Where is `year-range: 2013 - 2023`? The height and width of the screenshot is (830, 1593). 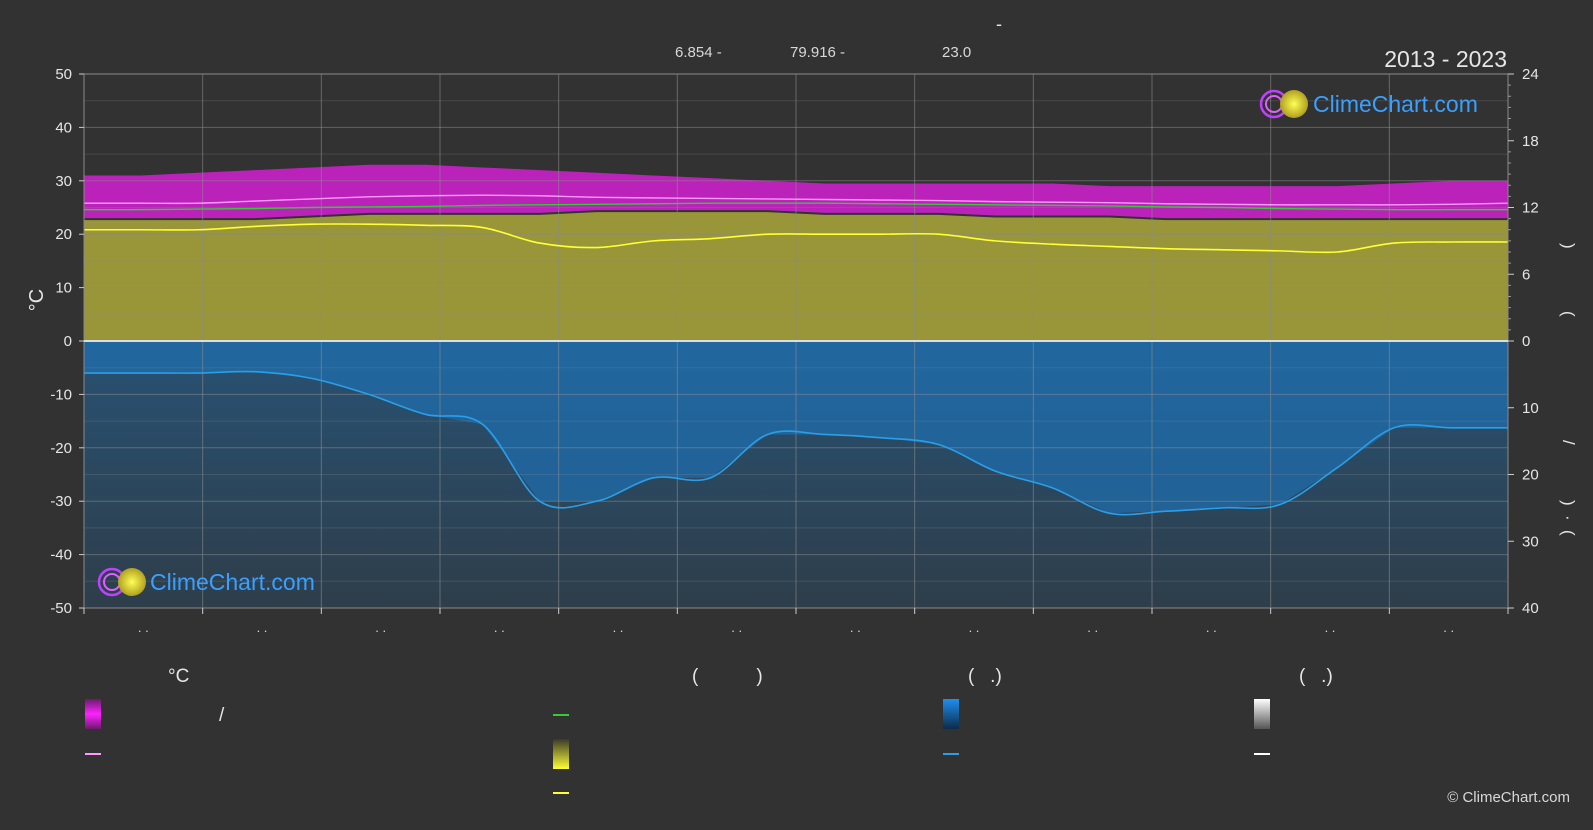
year-range: 2013 - 2023 is located at coordinates (1445, 59).